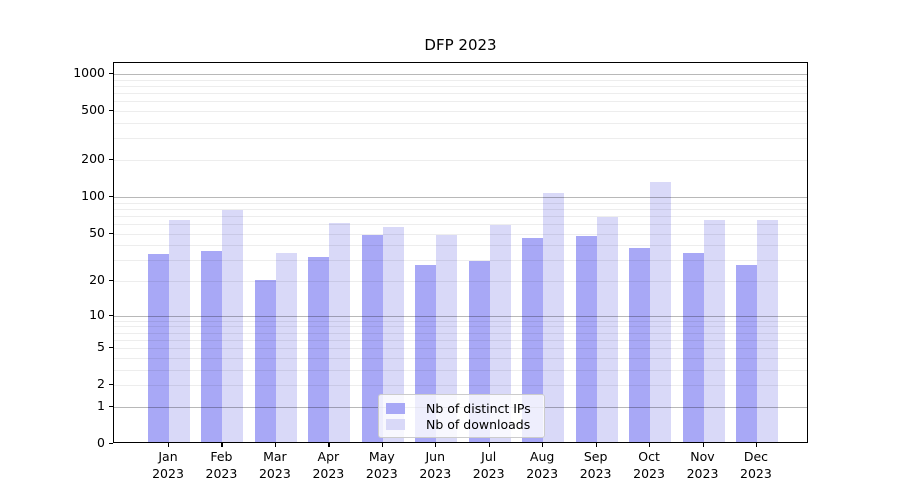 The image size is (900, 500). What do you see at coordinates (649, 465) in the screenshot?
I see `x-tick-label: Oct 2023` at bounding box center [649, 465].